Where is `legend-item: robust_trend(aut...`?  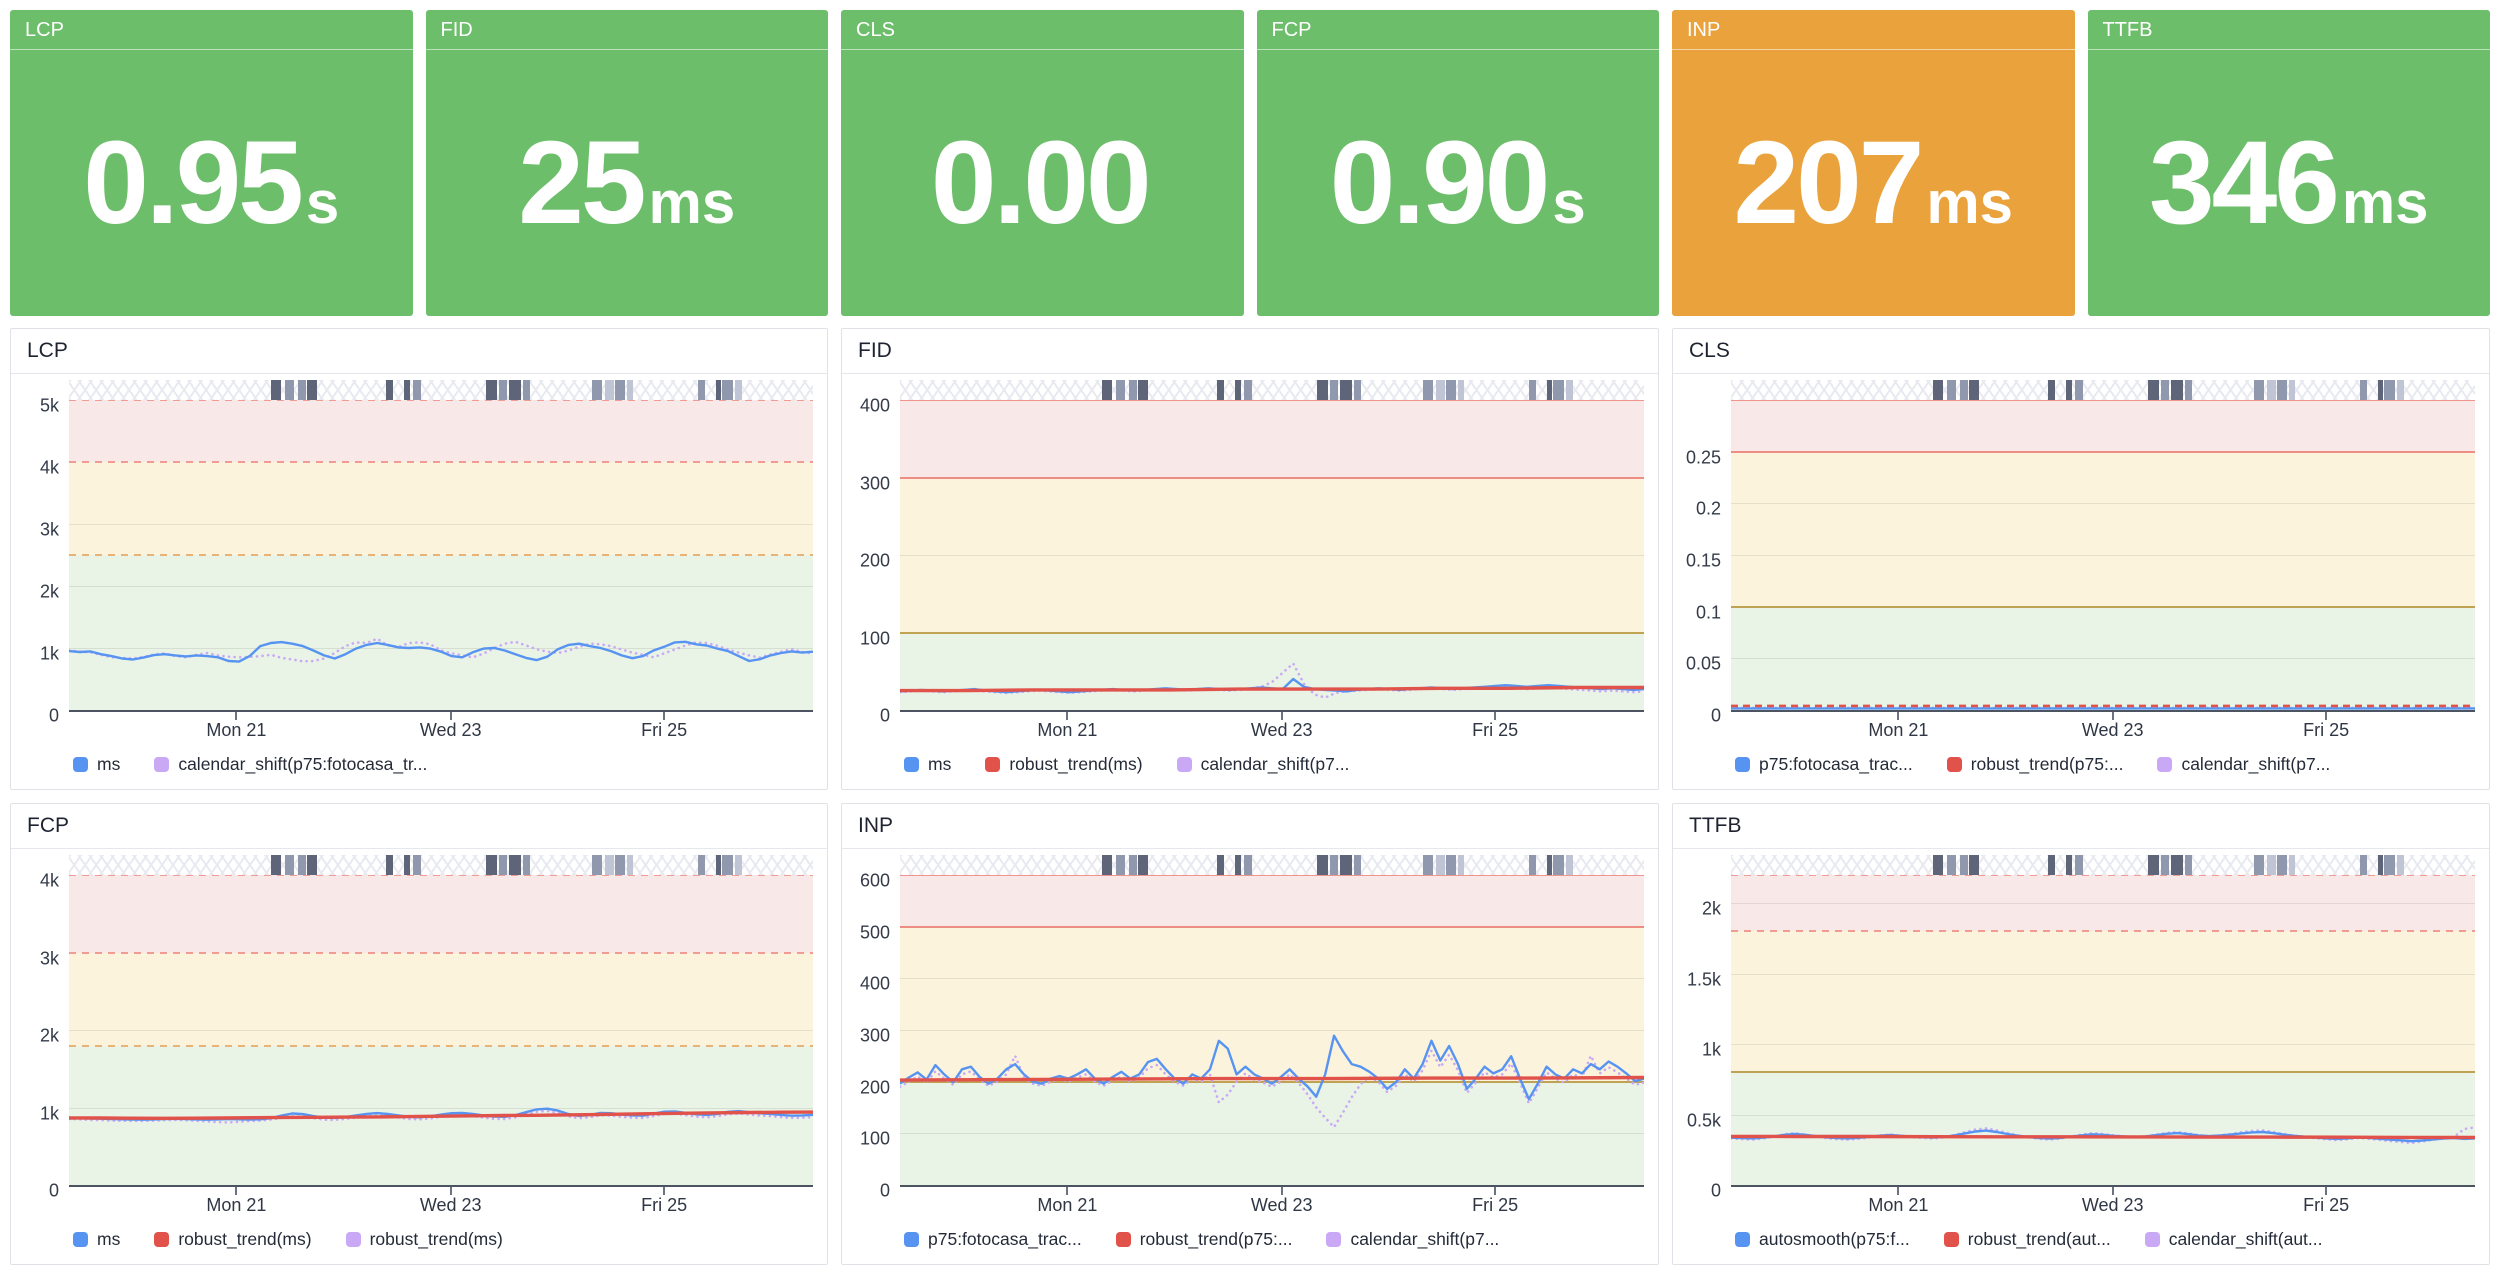
legend-item: robust_trend(aut... is located at coordinates (2027, 1239).